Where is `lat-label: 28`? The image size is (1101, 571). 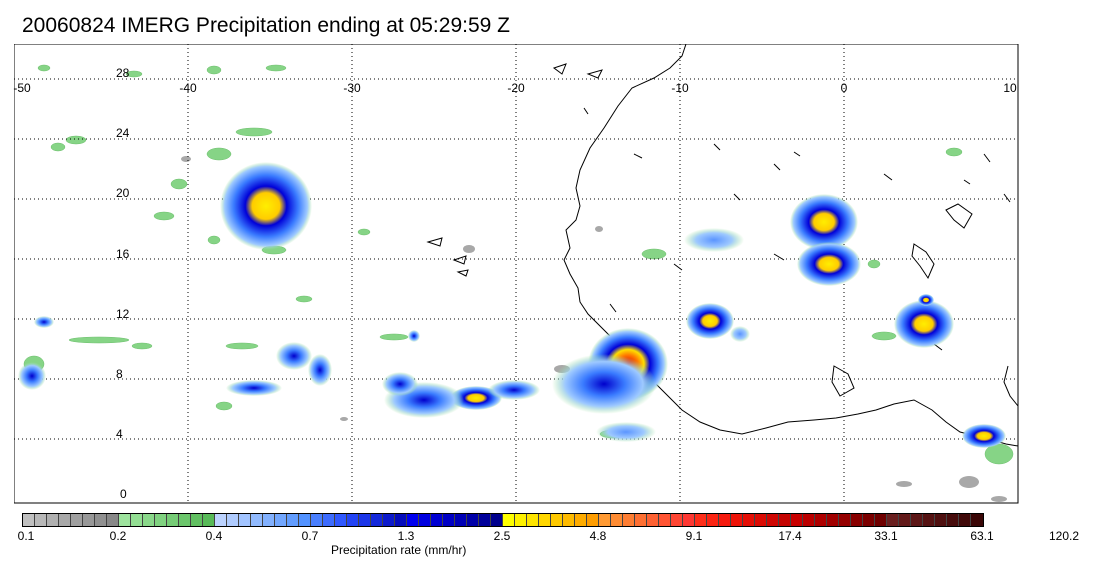
lat-label: 28 is located at coordinates (123, 73).